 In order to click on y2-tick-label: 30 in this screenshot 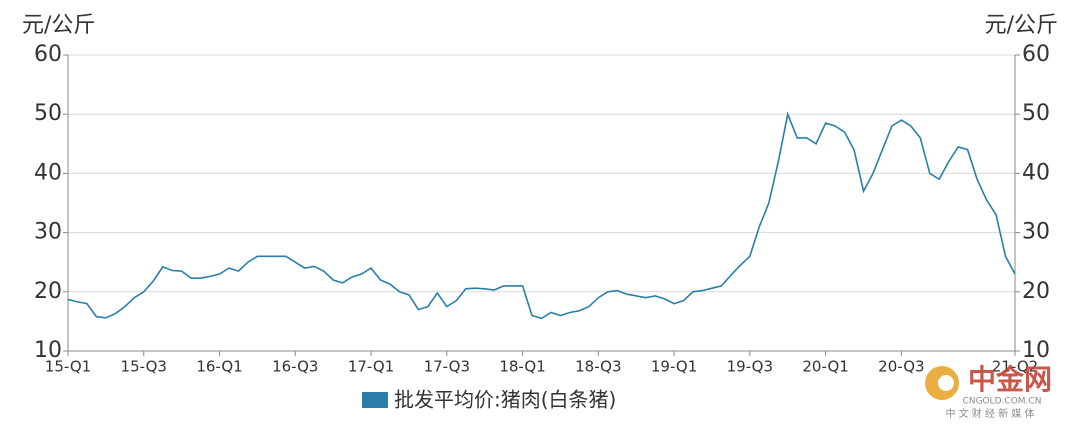, I will do `click(1036, 232)`.